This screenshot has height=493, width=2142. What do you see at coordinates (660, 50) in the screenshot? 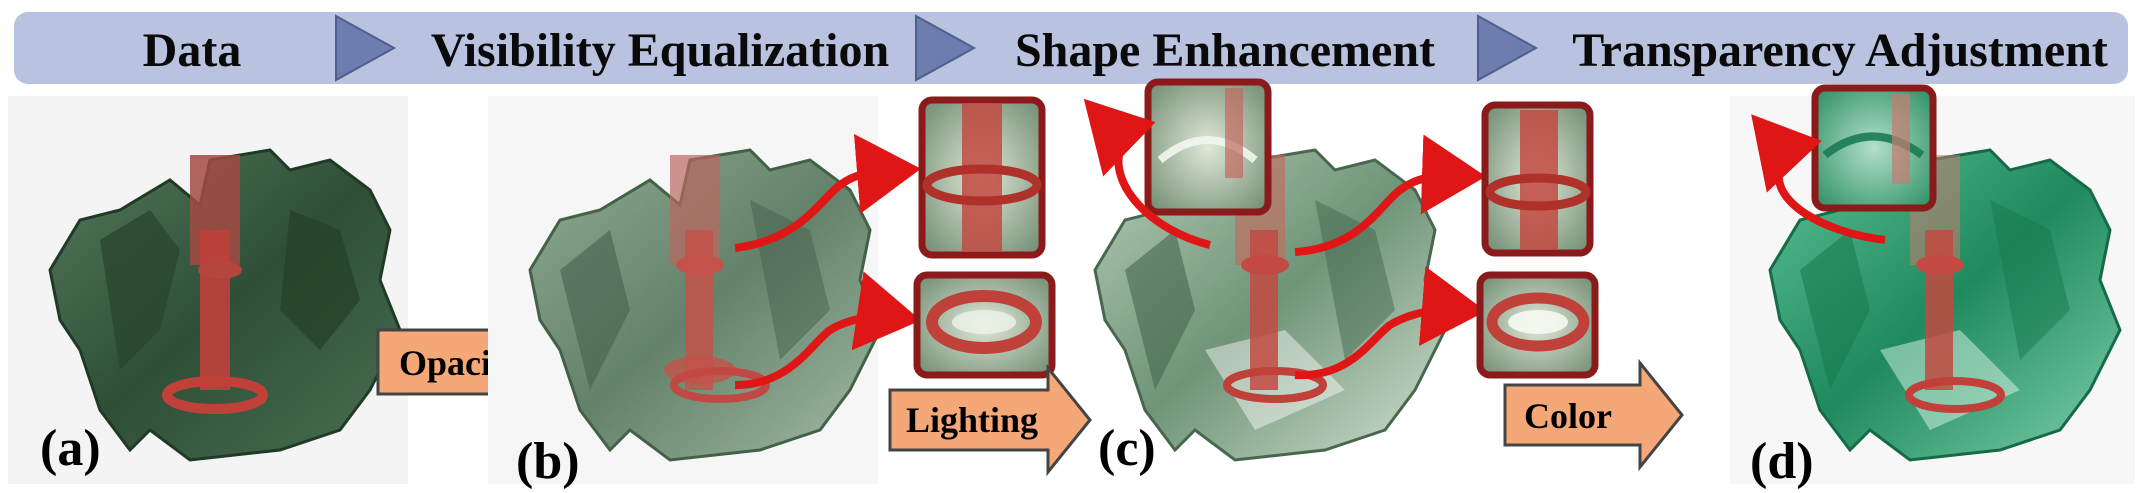
I see `stage-label-visibility-equalization: Visibility Equalization` at bounding box center [660, 50].